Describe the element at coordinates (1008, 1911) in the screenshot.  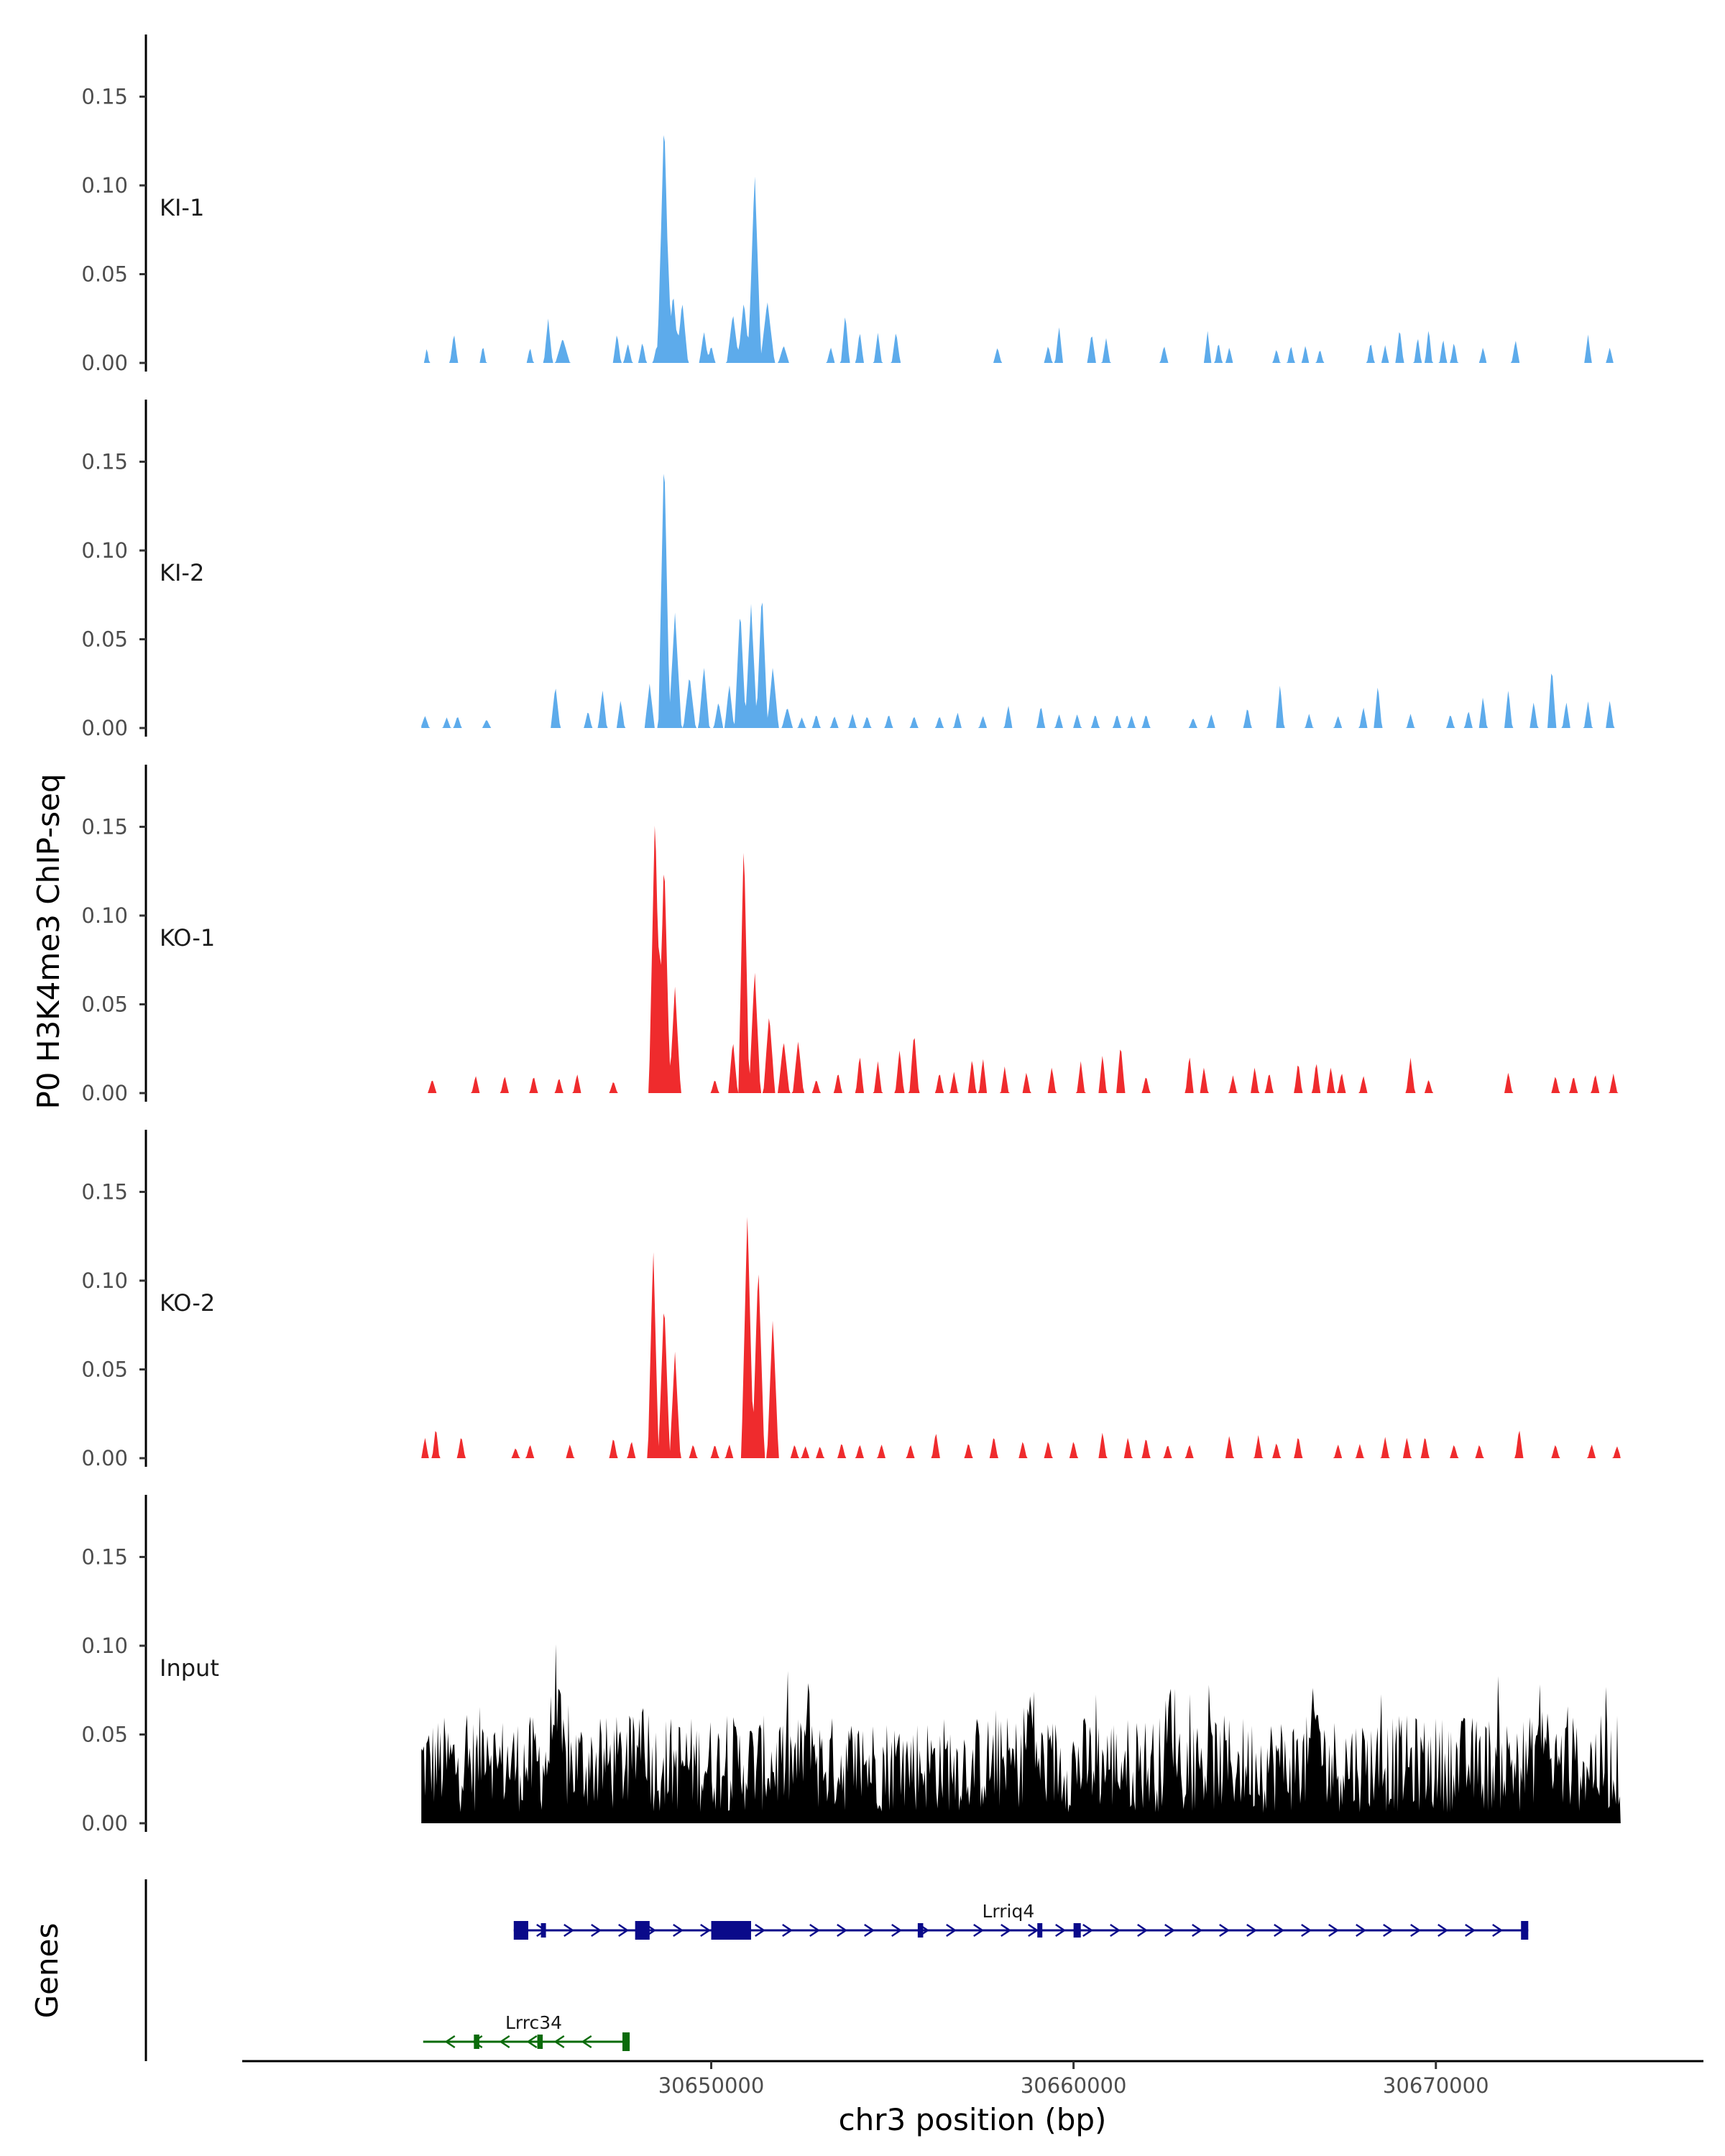
I see `gene-name-label: Lrriq4` at that location.